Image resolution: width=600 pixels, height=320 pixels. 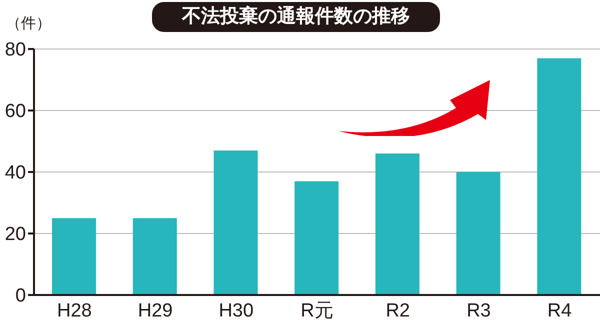 I want to click on x-tick-label: R元, so click(x=317, y=310).